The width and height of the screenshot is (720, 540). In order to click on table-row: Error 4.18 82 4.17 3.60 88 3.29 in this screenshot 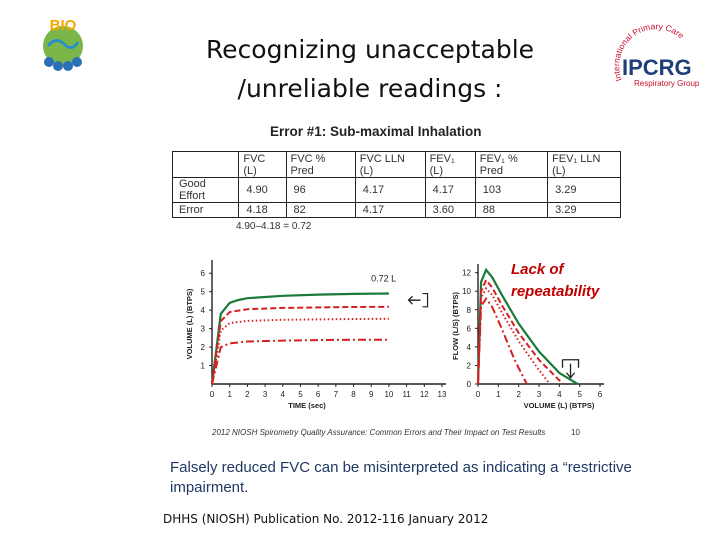, I will do `click(396, 210)`.